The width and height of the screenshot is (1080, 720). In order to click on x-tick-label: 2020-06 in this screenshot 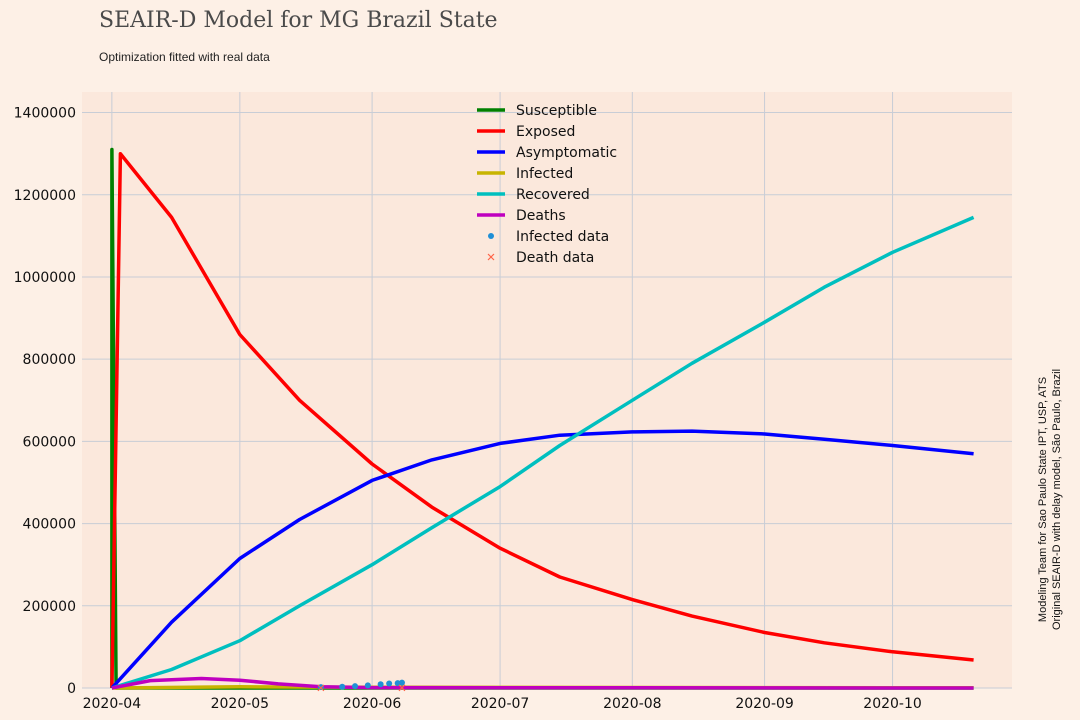, I will do `click(372, 704)`.